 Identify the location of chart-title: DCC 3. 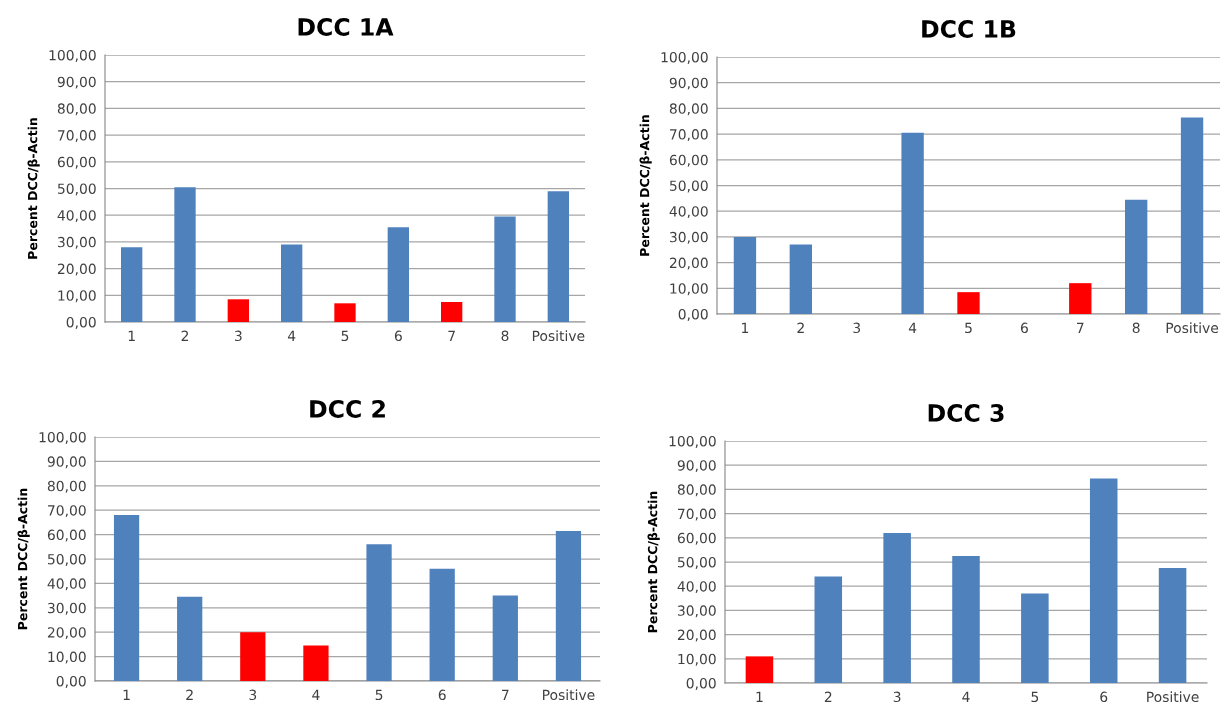
(966, 413).